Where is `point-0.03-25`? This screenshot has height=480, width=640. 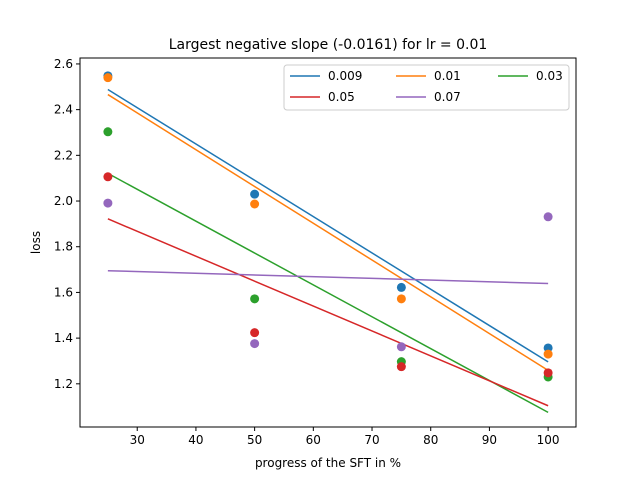
point-0.03-25 is located at coordinates (108, 132).